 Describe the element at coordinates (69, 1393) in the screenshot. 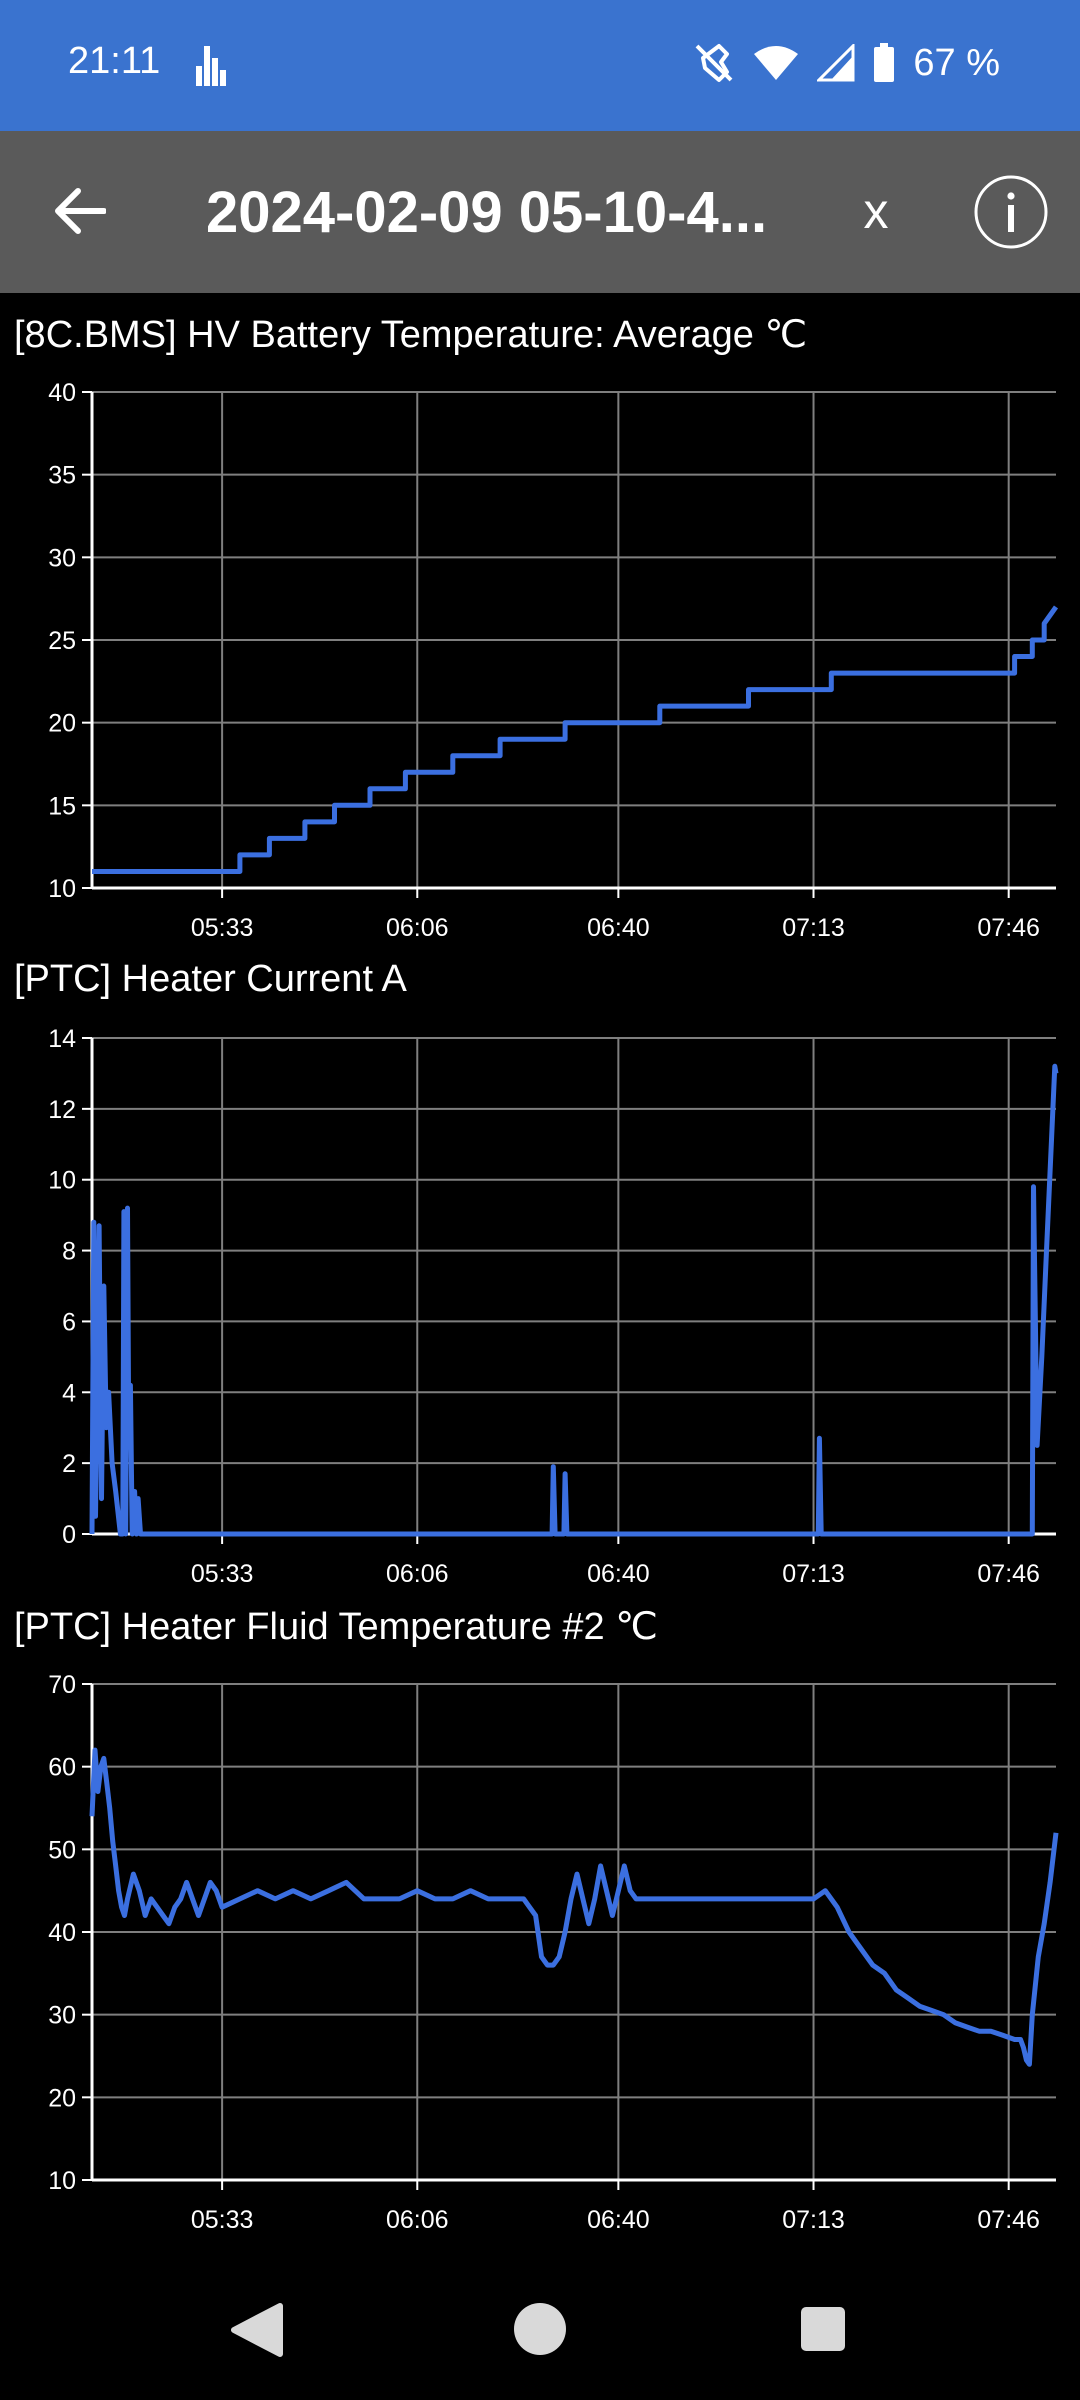

I see `y-tick-label: 4` at that location.